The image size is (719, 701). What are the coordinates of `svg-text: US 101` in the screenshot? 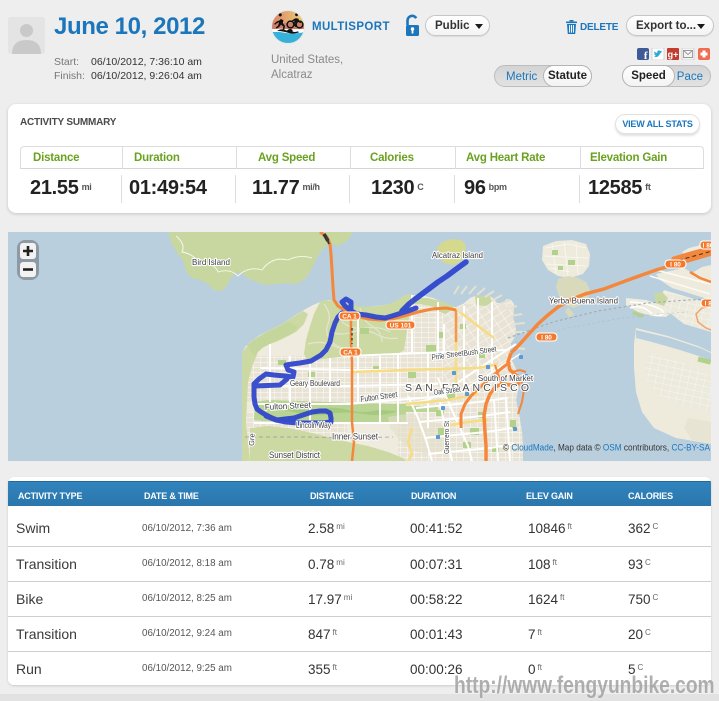 It's located at (401, 325).